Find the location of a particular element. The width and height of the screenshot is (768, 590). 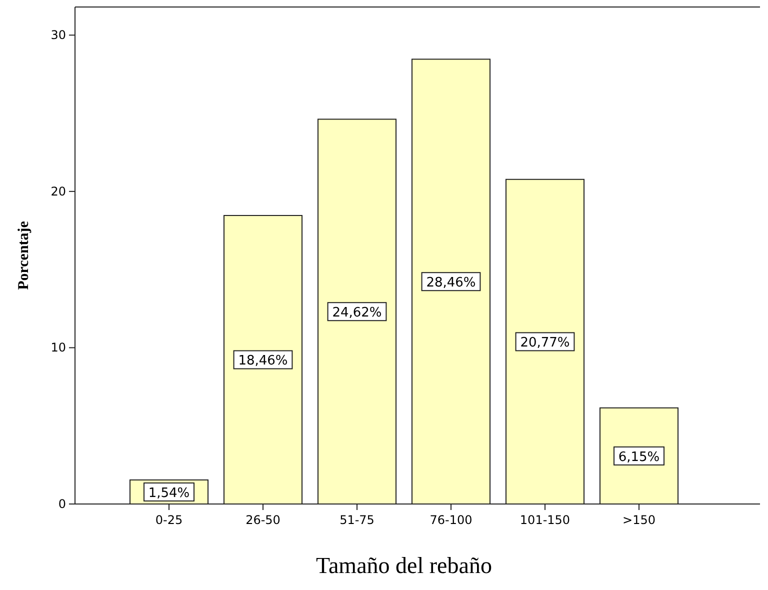

x-tick-label: >150 is located at coordinates (639, 520).